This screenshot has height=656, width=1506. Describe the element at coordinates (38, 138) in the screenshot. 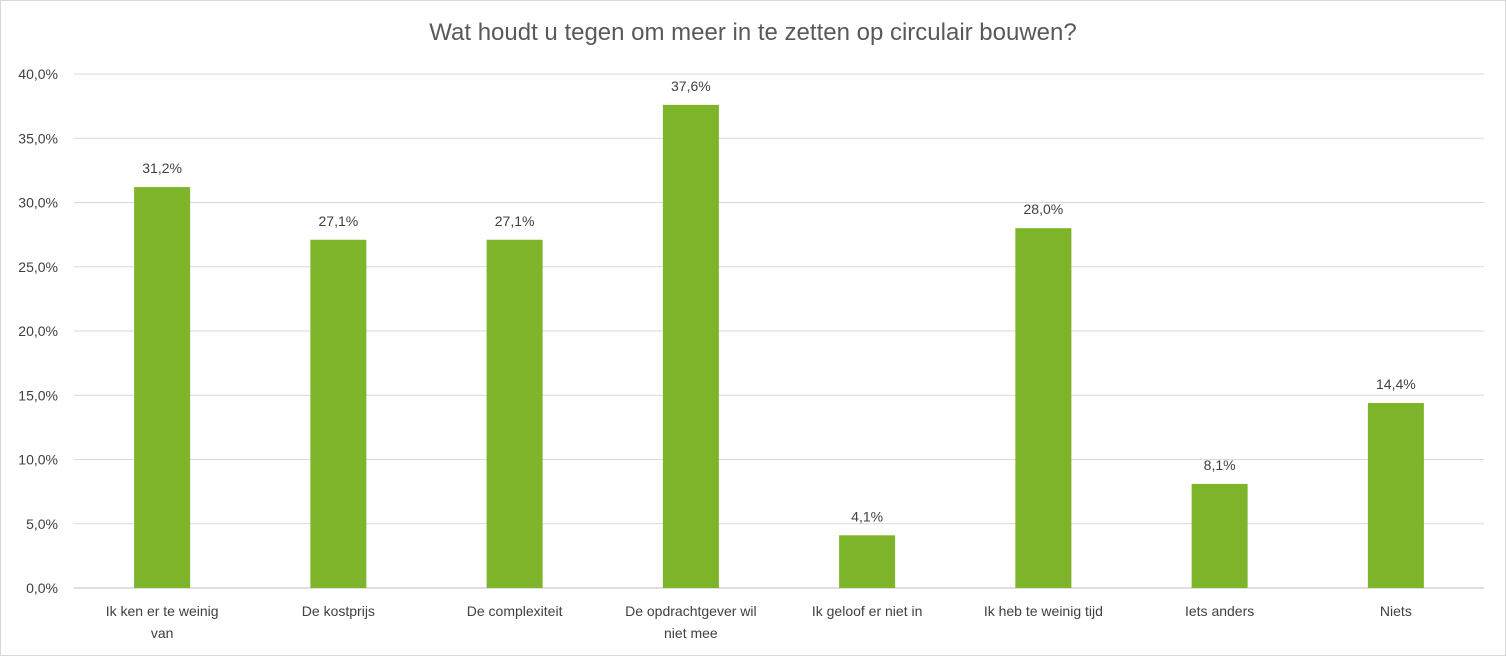

I see `y-tick-label: 35,0%` at that location.